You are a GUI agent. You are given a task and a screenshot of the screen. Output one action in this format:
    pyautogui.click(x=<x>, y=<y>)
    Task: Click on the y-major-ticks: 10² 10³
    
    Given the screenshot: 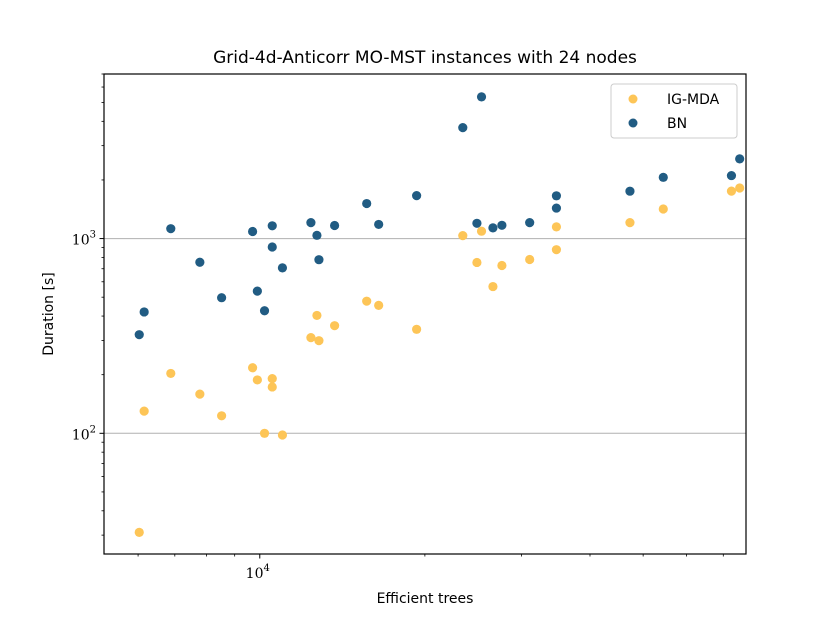 What is the action you would take?
    pyautogui.click(x=88, y=336)
    